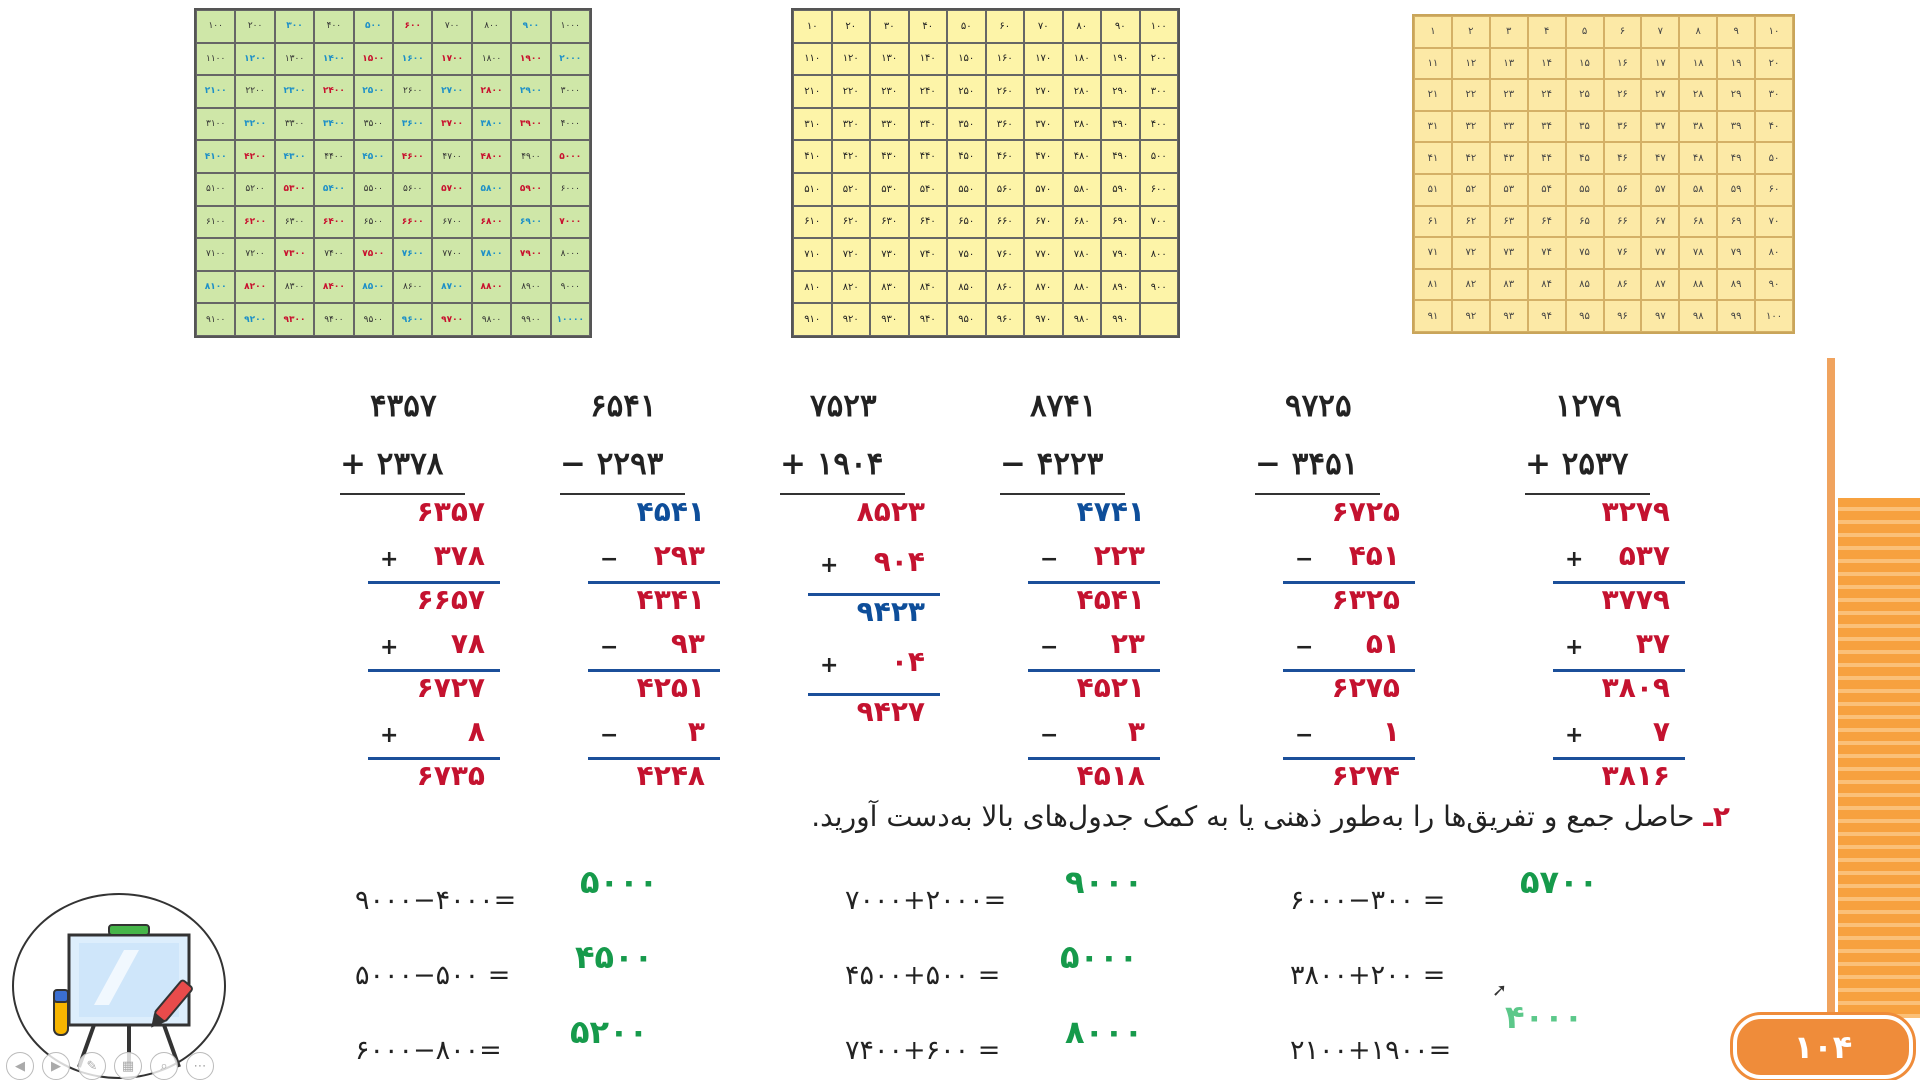  I want to click on grid-cell: ۵۰۰۰, so click(570, 156).